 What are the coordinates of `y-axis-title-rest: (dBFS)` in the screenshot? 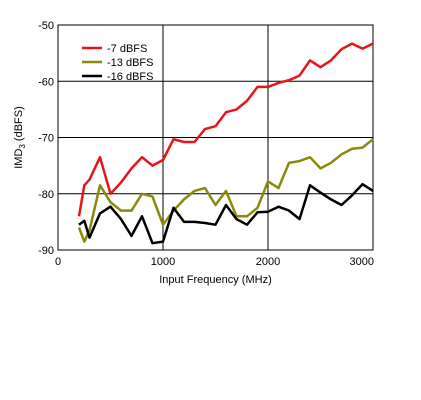 It's located at (19, 125).